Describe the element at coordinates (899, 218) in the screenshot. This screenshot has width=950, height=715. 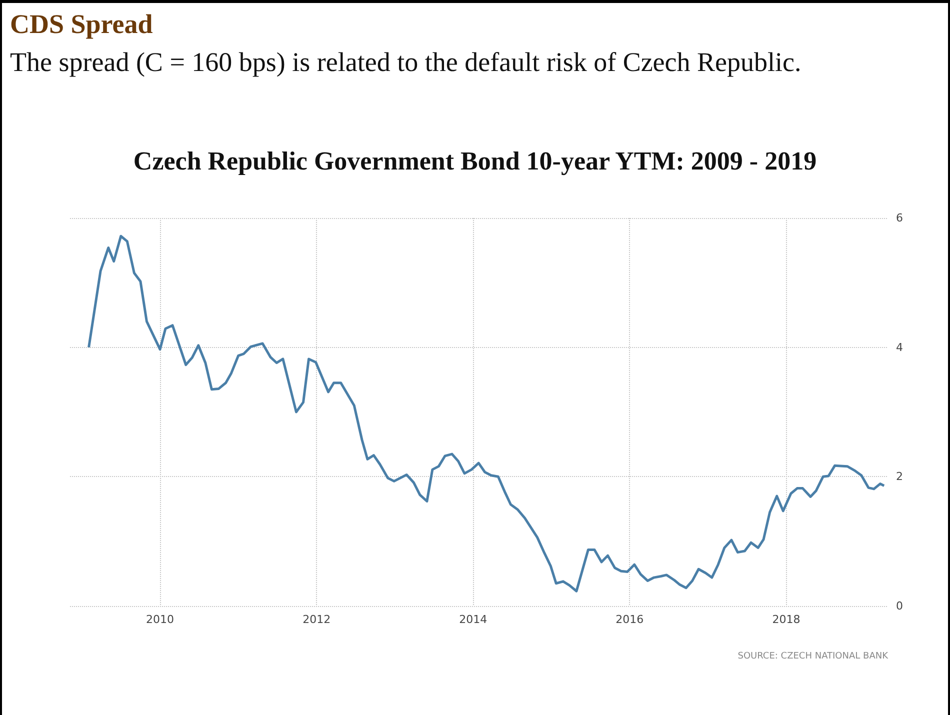
I see `y-tick-label: 6` at that location.